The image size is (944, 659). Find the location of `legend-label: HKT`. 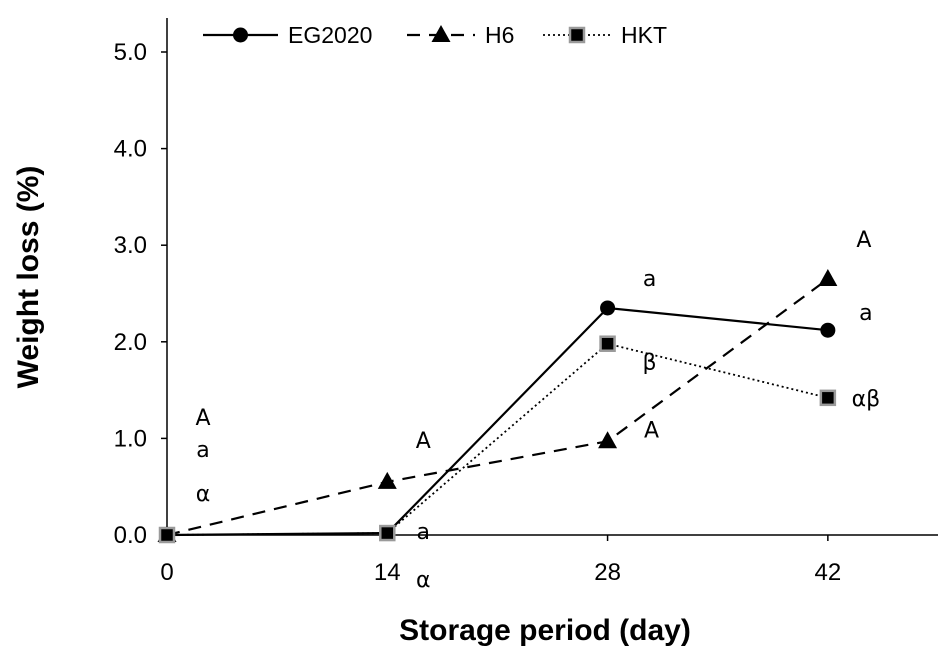

legend-label: HKT is located at coordinates (644, 35).